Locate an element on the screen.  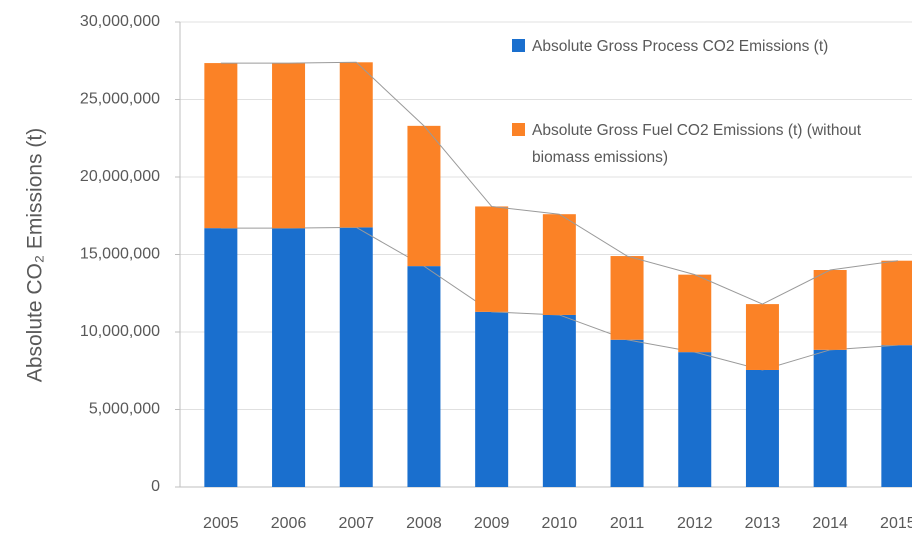
x-tick-label: 2012 is located at coordinates (695, 523).